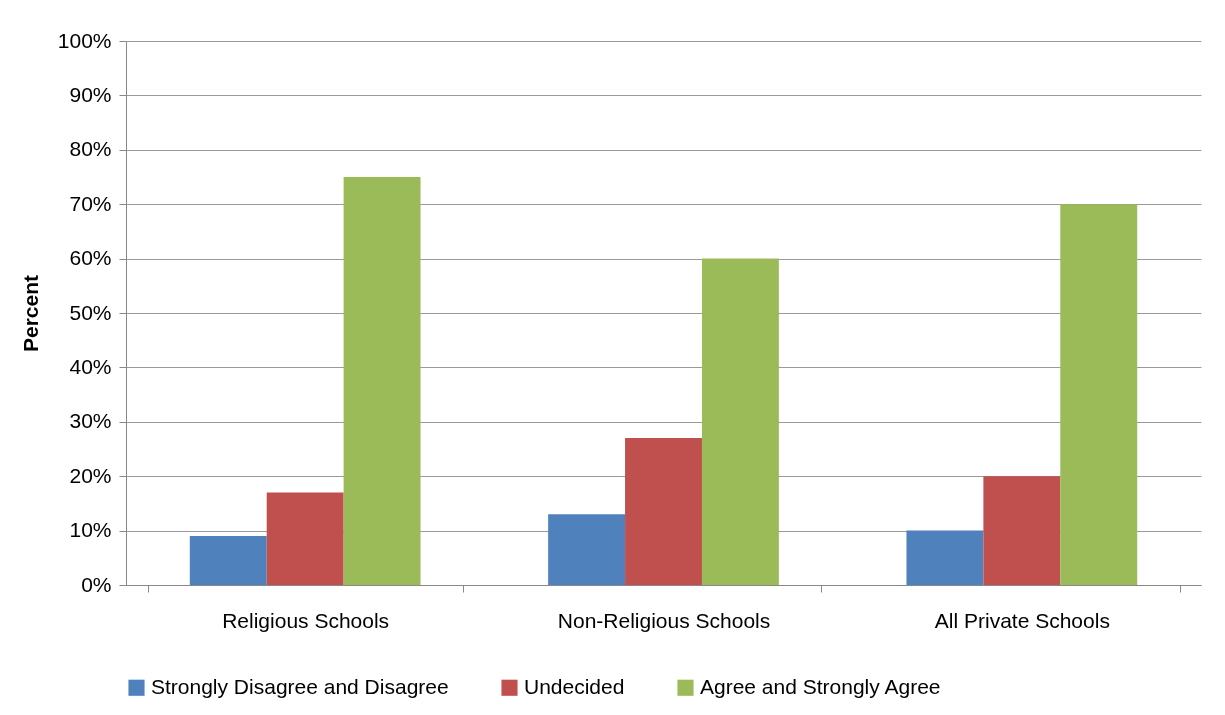  I want to click on legend-label: Undecided, so click(574, 686).